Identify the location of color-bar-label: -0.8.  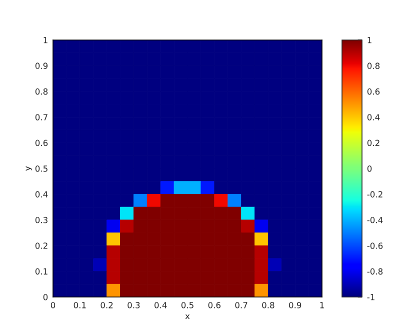
(375, 271).